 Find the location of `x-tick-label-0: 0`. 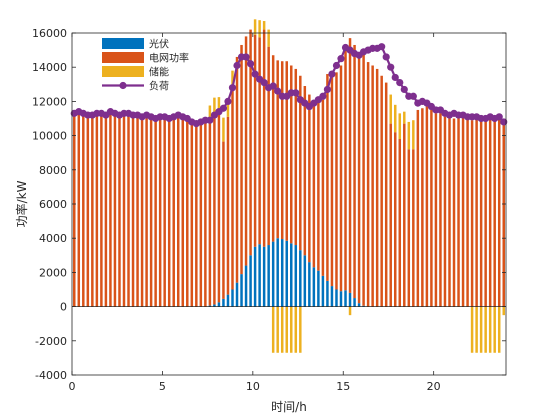

x-tick-label-0: 0 is located at coordinates (72, 386).